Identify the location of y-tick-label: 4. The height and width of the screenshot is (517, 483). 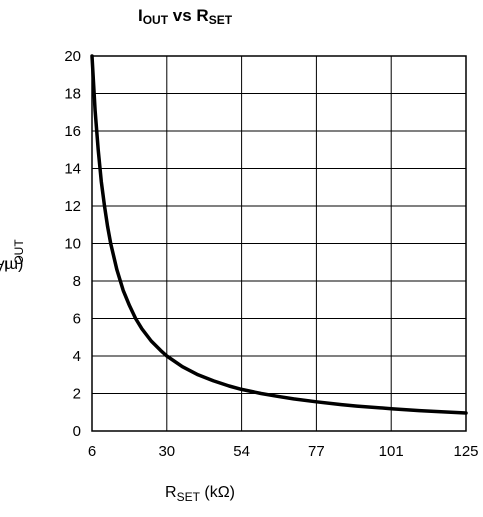
(77, 356).